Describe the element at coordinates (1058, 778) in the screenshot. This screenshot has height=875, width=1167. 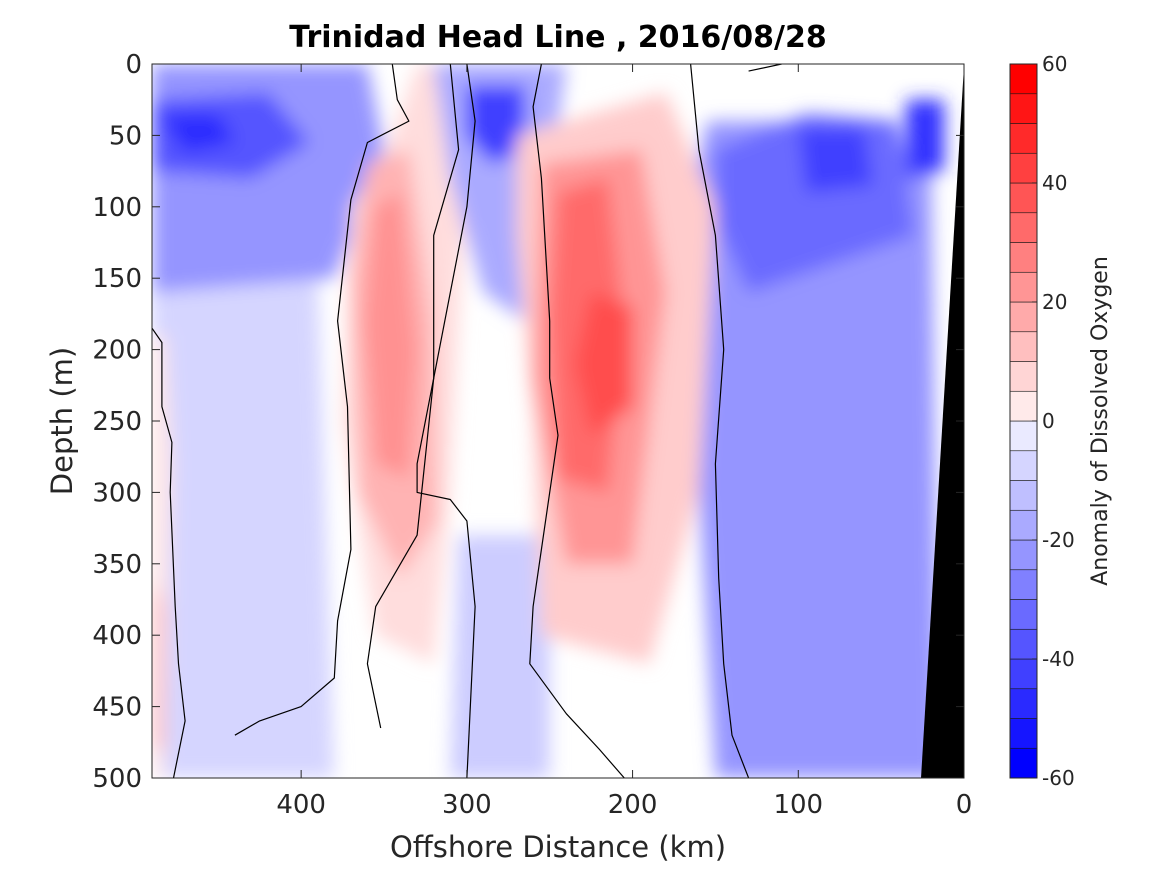
I see `colorbar-tick-label: -60` at that location.